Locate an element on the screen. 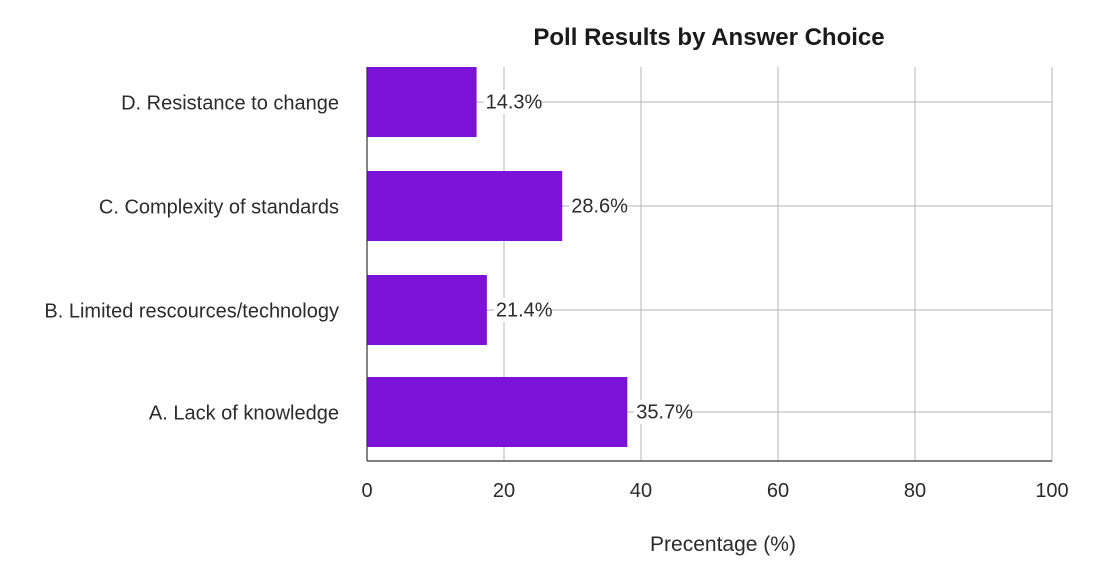 The width and height of the screenshot is (1102, 571). data-label: 14.3% is located at coordinates (514, 102).